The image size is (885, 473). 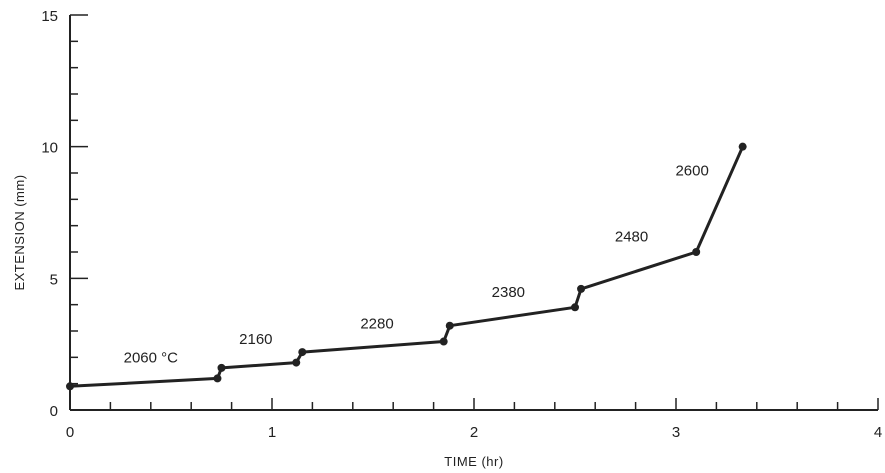 What do you see at coordinates (474, 432) in the screenshot?
I see `x-tick-label: 2` at bounding box center [474, 432].